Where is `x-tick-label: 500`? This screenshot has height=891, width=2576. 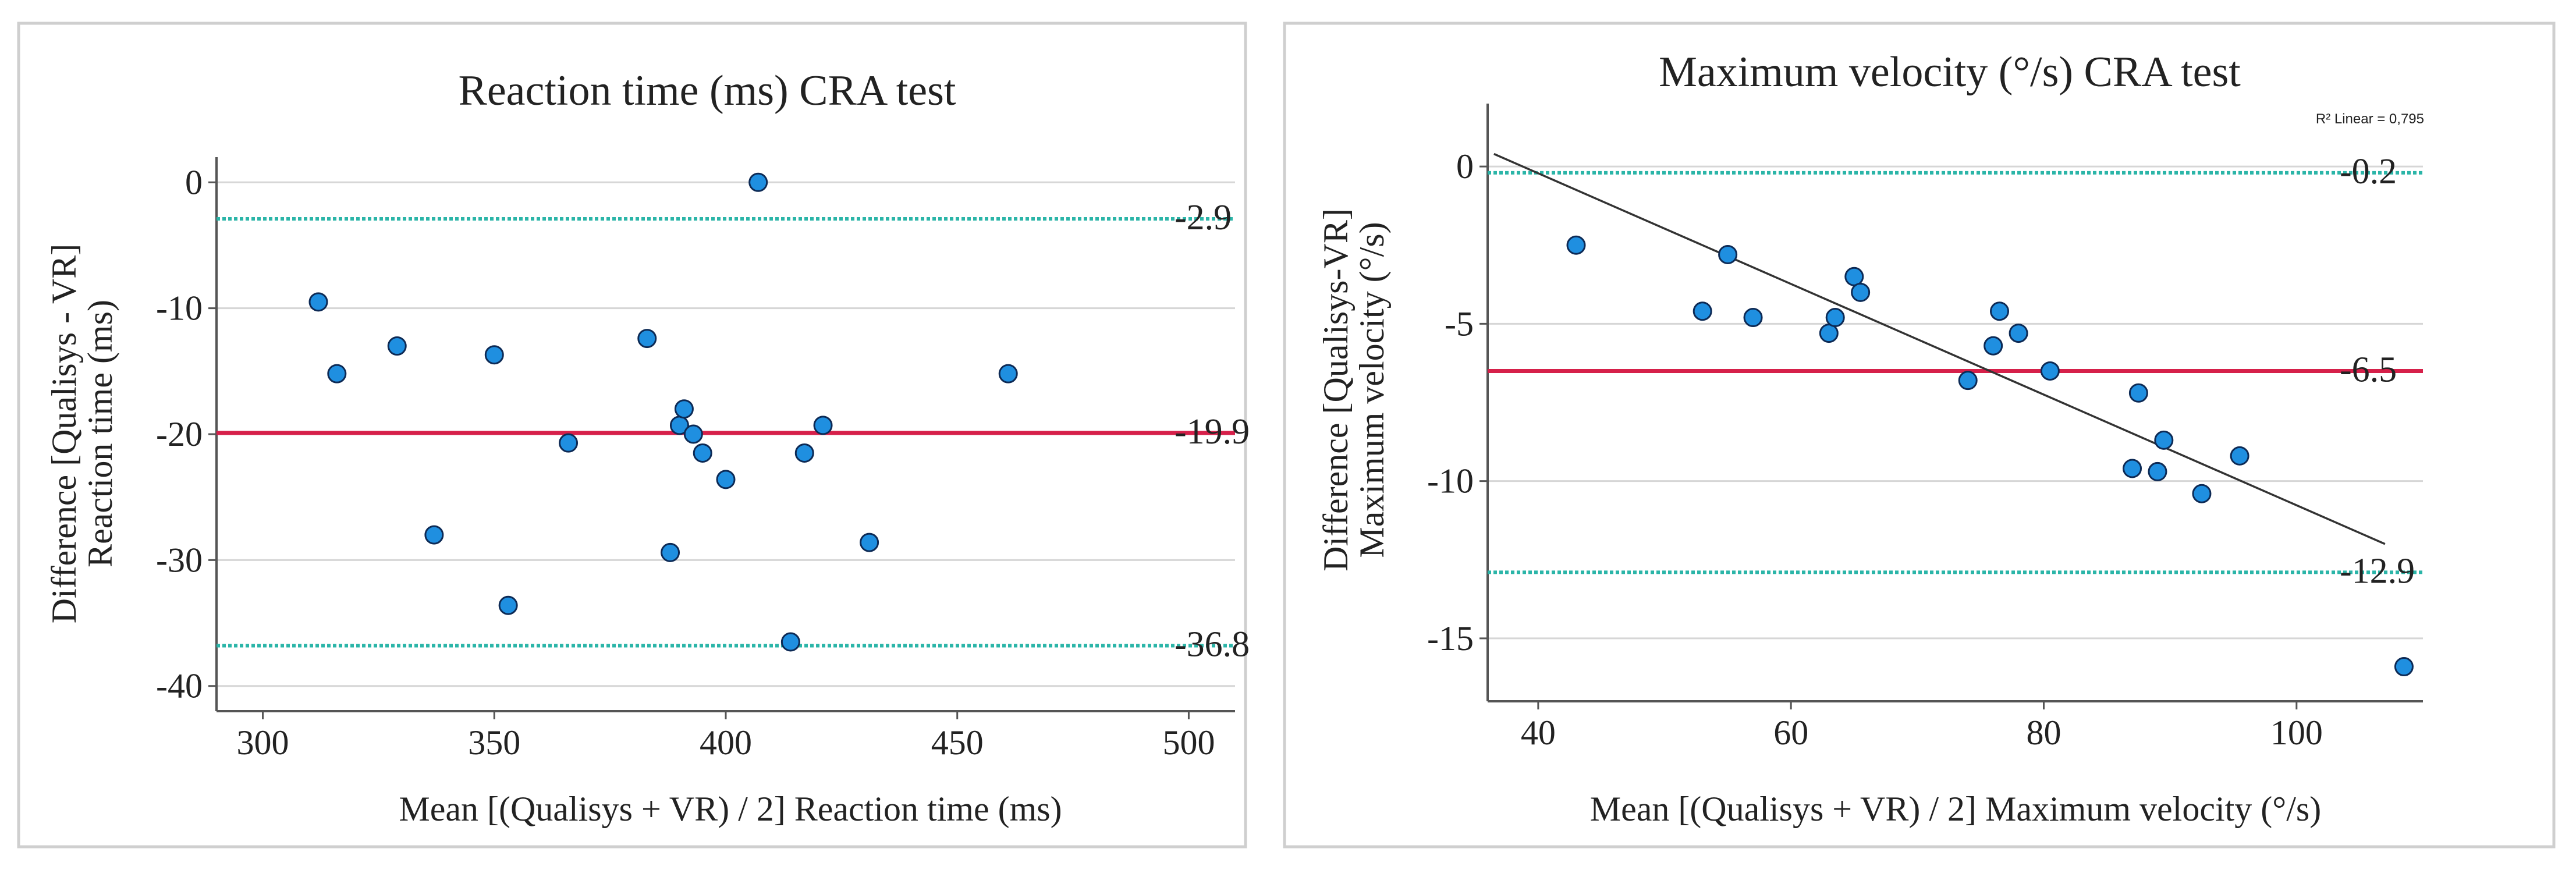
x-tick-label: 500 is located at coordinates (1189, 743).